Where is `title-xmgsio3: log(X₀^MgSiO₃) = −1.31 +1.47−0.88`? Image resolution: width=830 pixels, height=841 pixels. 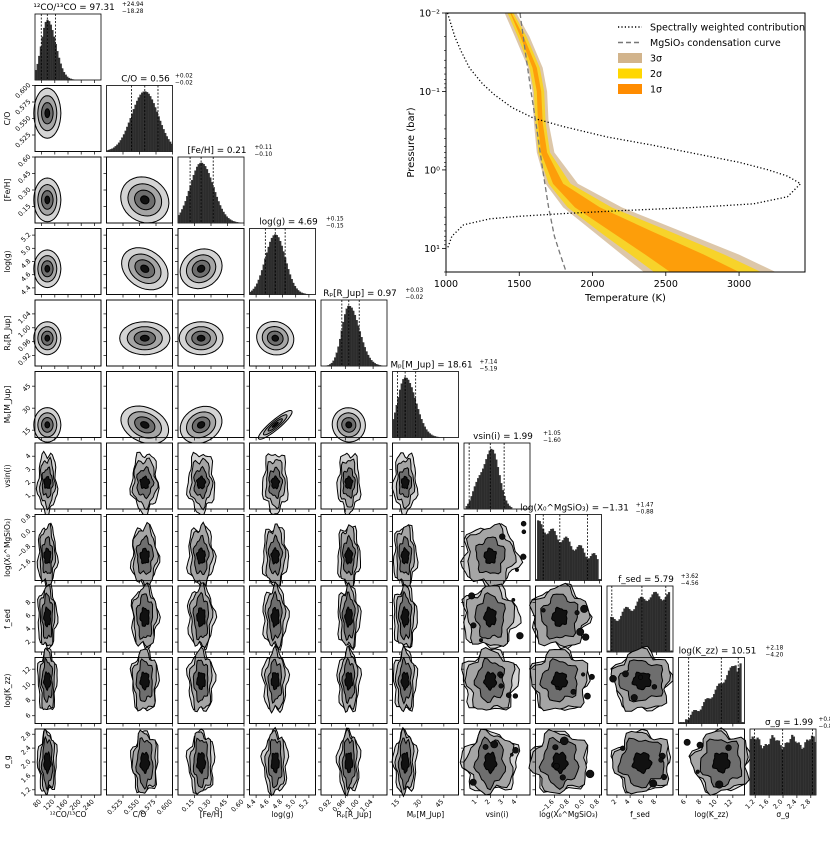
title-xmgsio3: log(X₀^MgSiO₃) = −1.31 +1.47−0.88 is located at coordinates (587, 509).